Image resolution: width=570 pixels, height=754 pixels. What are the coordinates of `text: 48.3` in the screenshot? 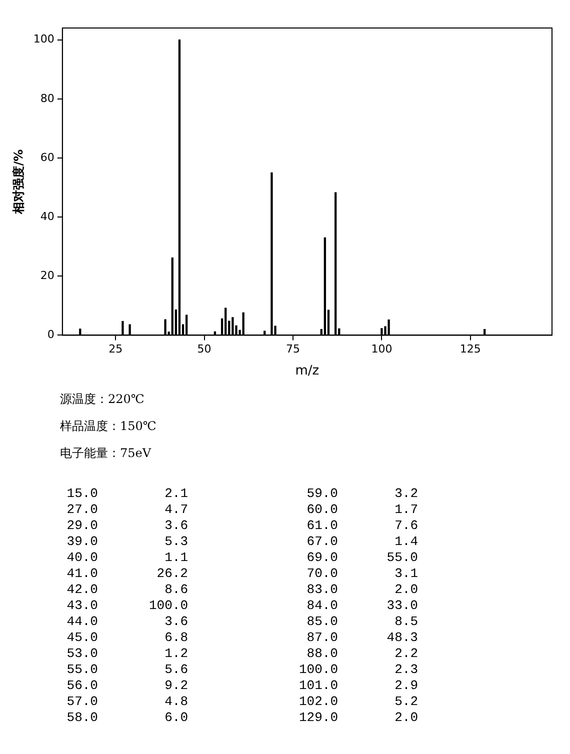 It's located at (402, 637).